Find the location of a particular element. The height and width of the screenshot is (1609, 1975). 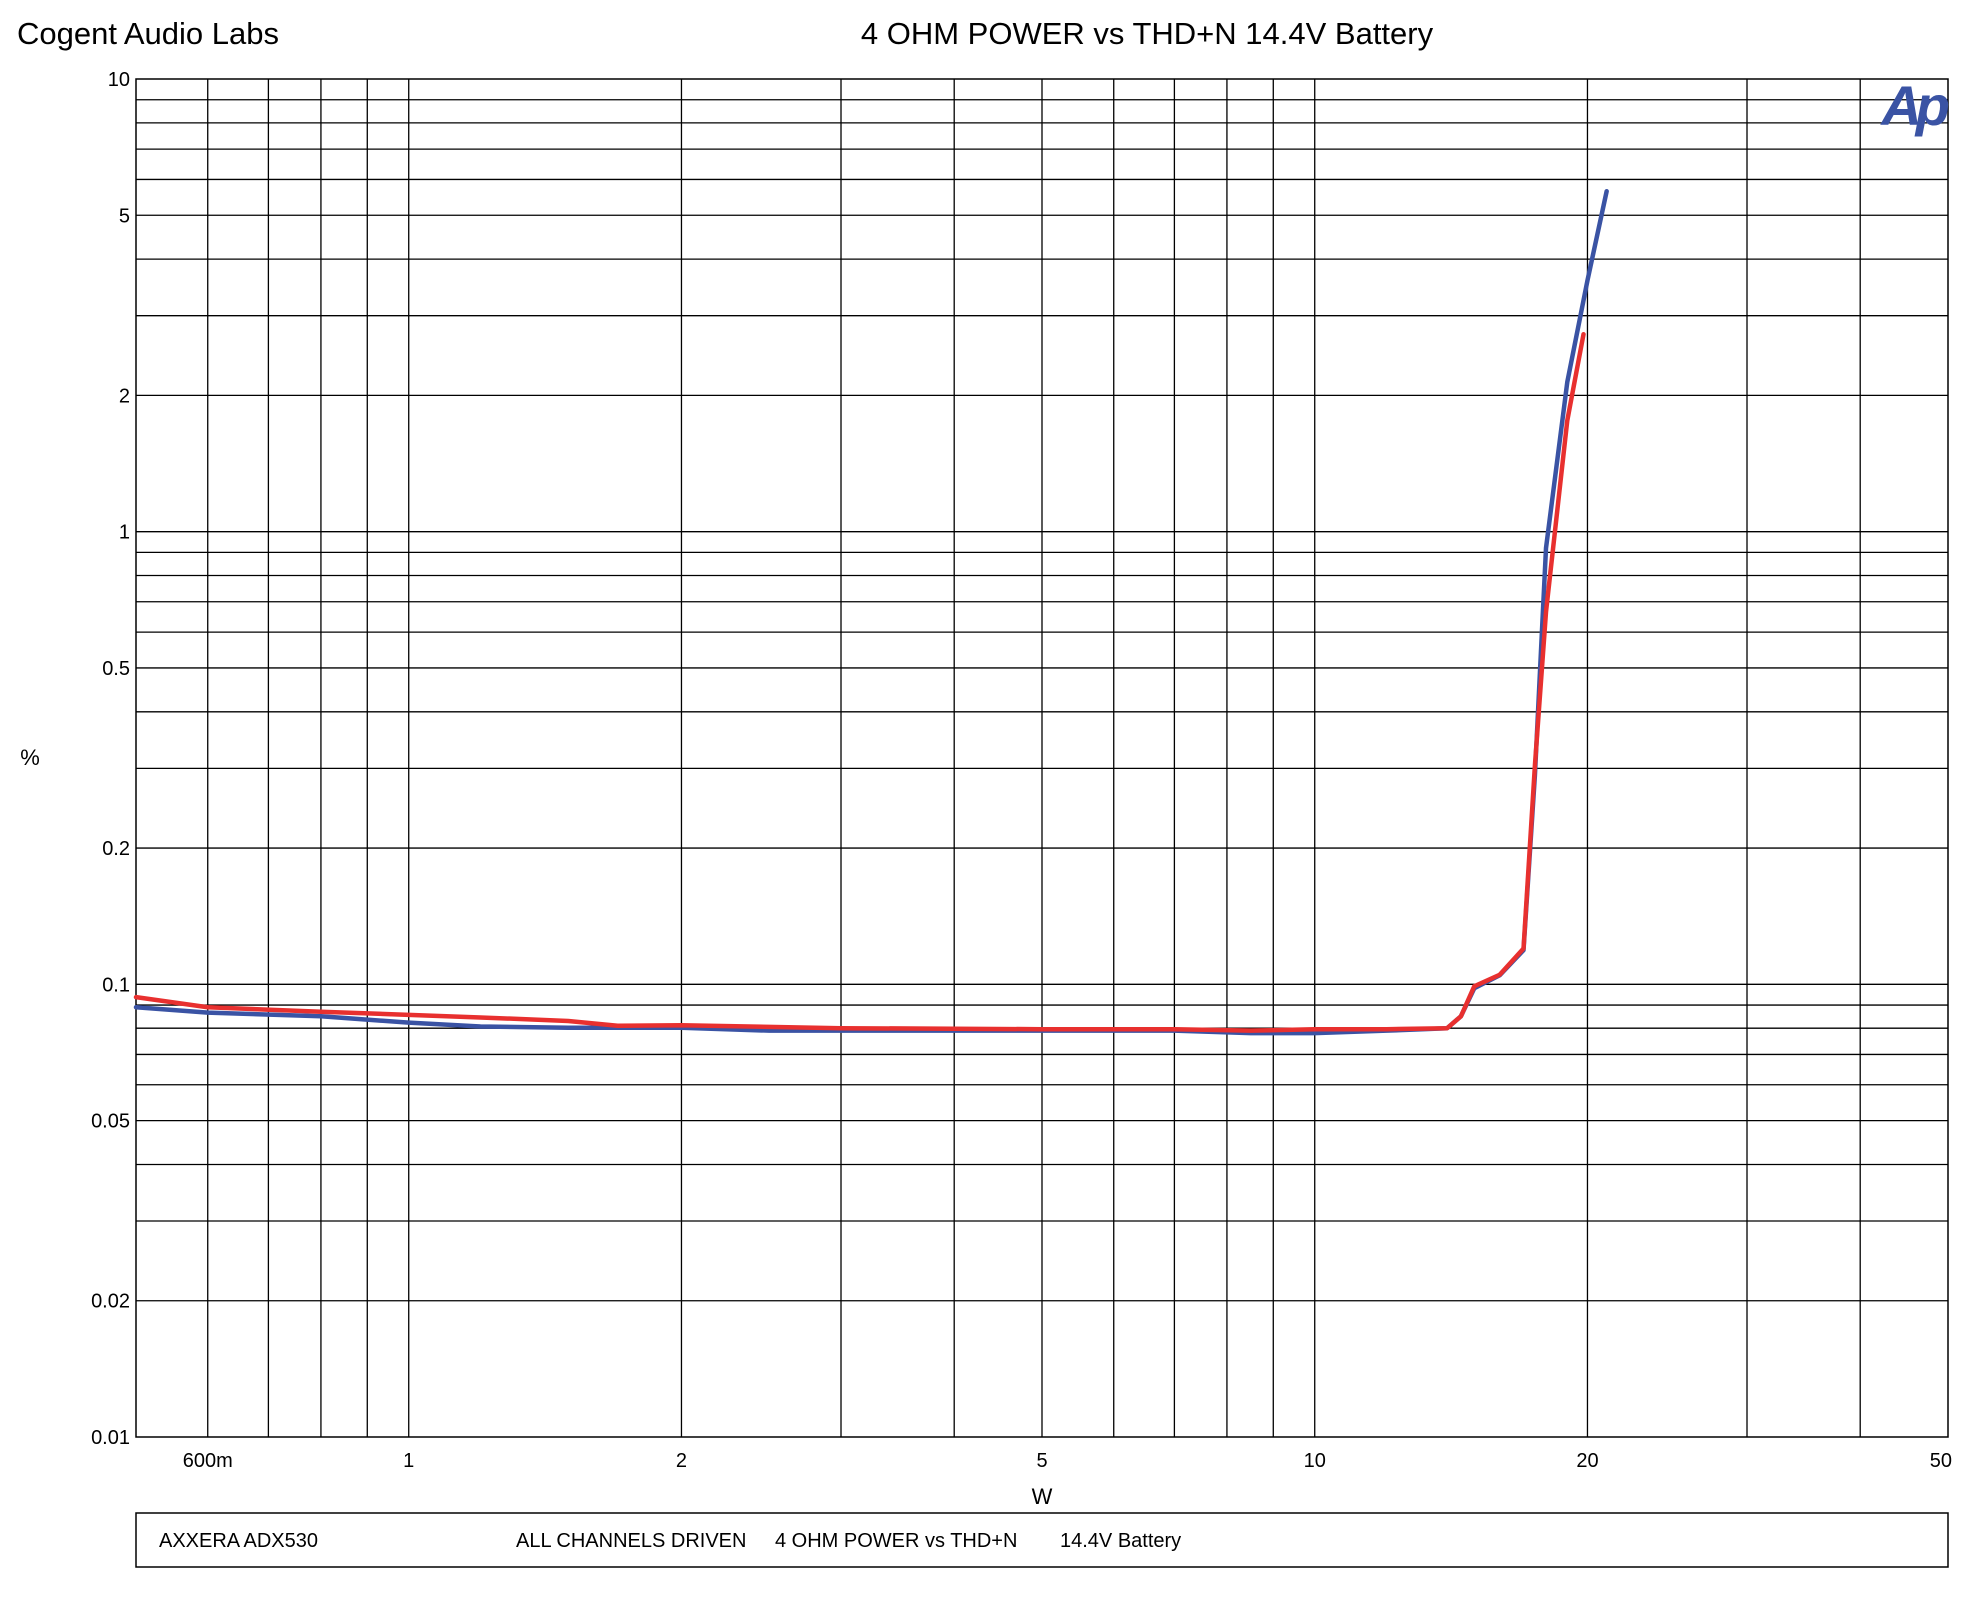

company-name: Cogent Audio Labs is located at coordinates (148, 33).